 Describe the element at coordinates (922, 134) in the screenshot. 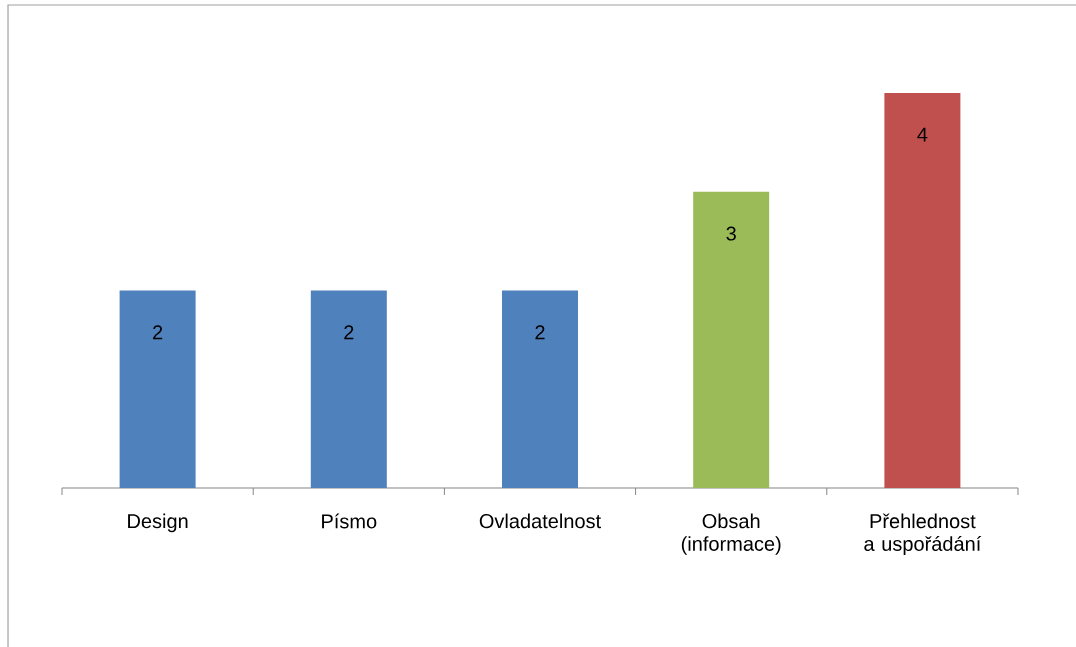

I see `data-label: 4` at that location.